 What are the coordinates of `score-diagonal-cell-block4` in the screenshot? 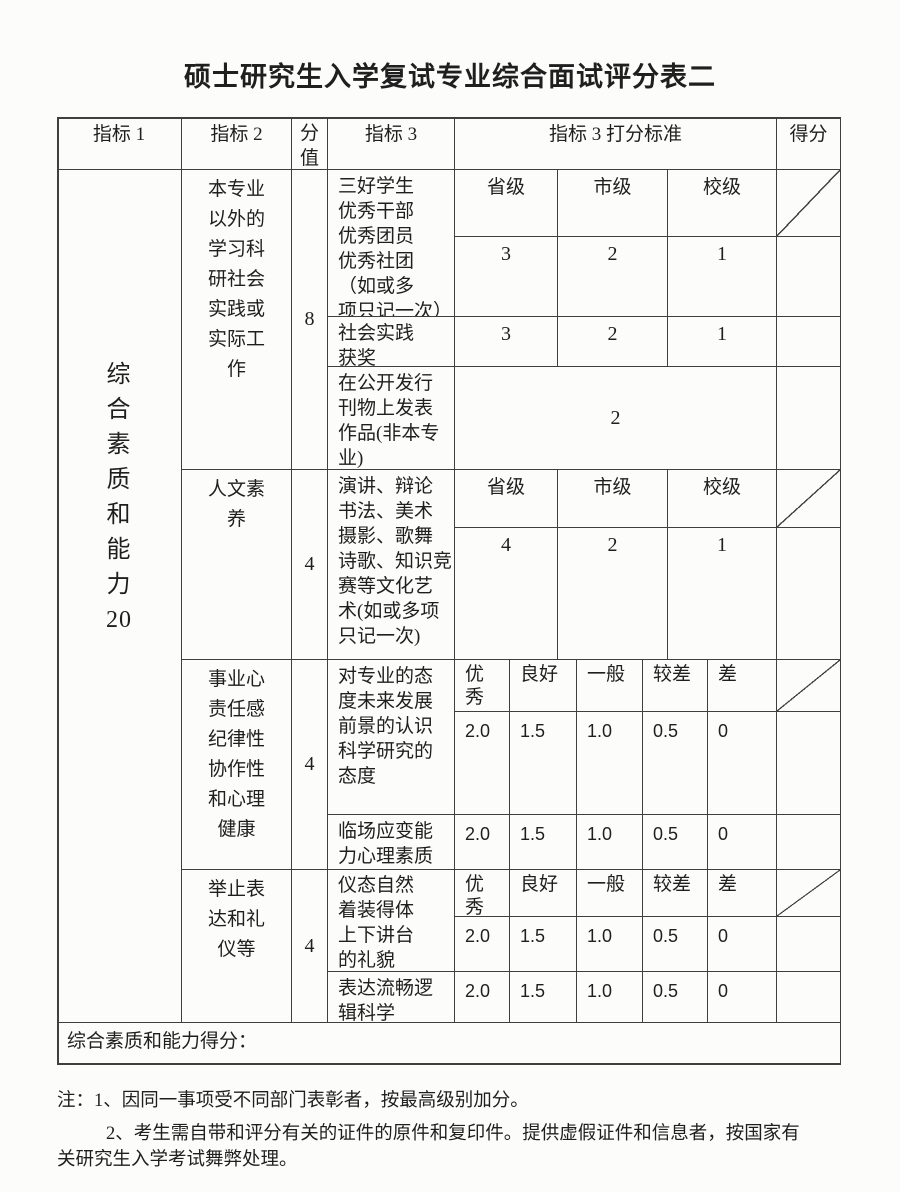 It's located at (809, 893).